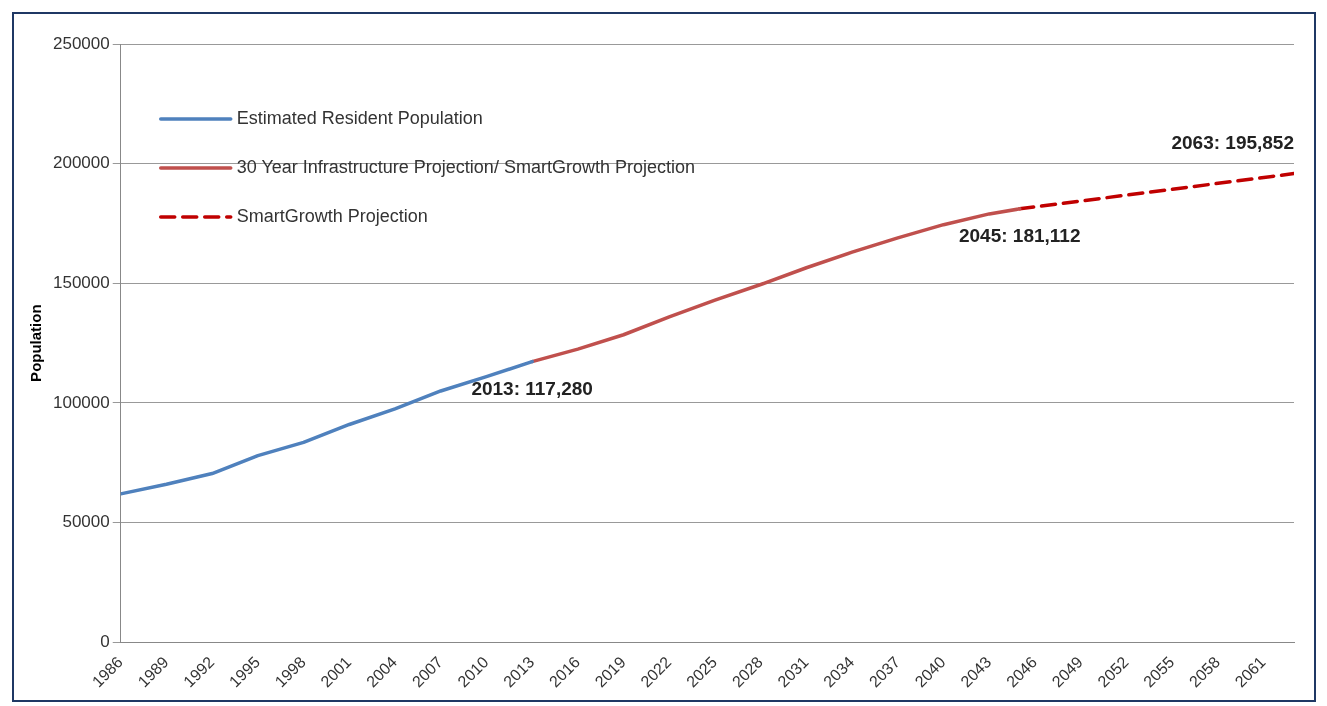 This screenshot has width=1327, height=706. I want to click on y-tick-label: 250000, so click(81, 43).